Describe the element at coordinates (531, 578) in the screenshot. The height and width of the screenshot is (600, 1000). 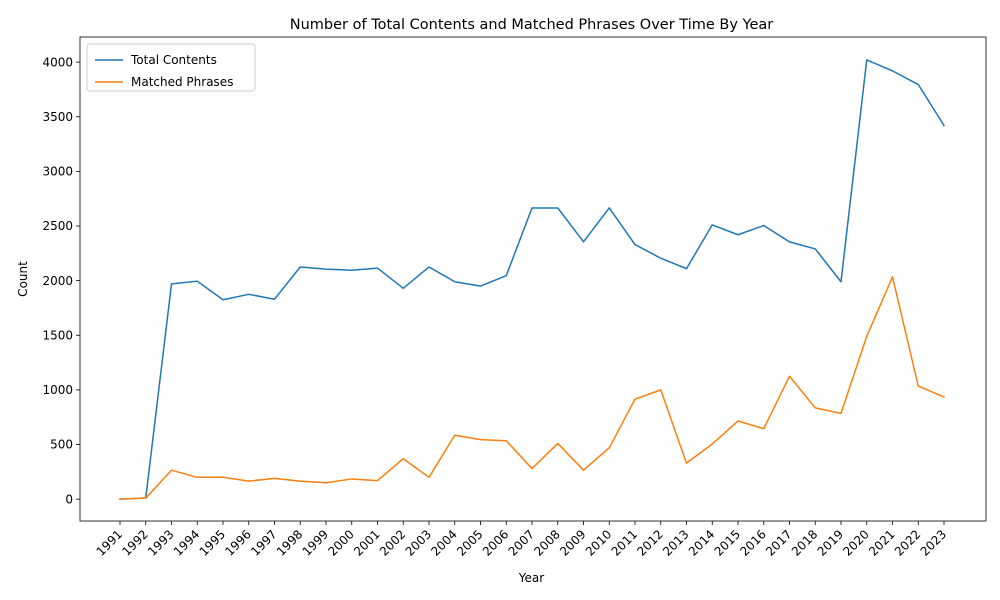
I see `x-axis-title: Year` at that location.